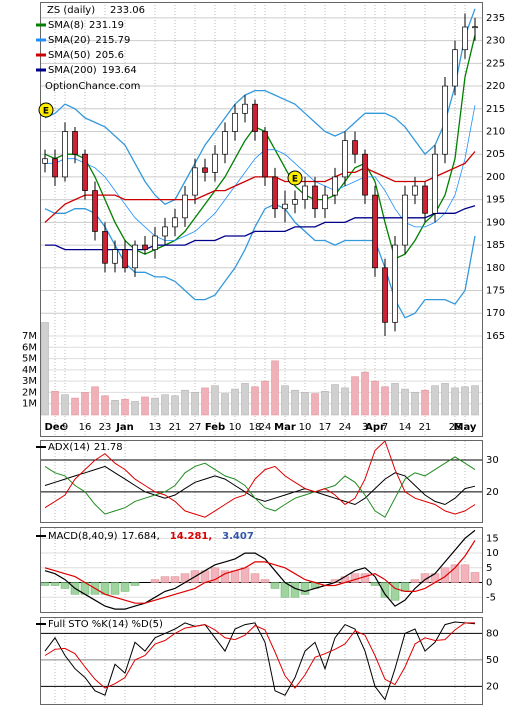 This screenshot has height=706, width=526. Describe the element at coordinates (495, 86) in the screenshot. I see `y-tick-label: 220` at that location.